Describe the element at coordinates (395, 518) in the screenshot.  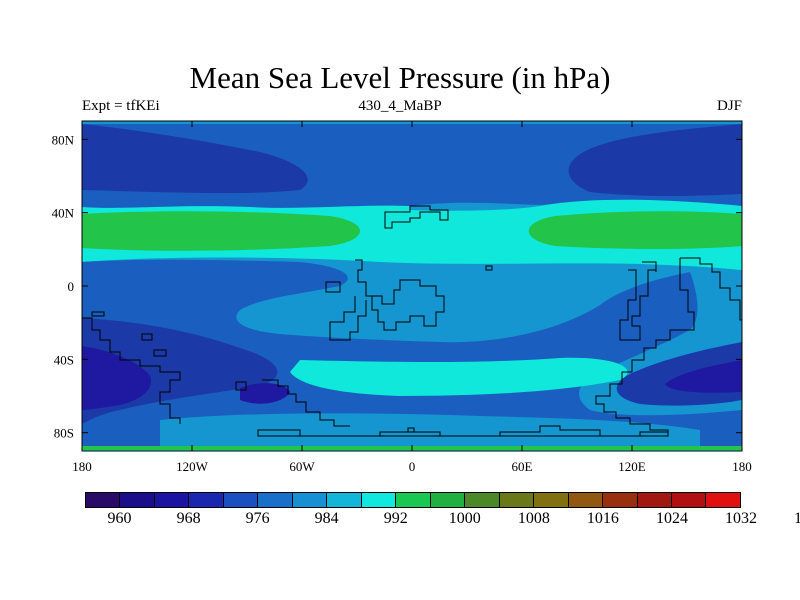
I see `colorbar-label: 992` at that location.